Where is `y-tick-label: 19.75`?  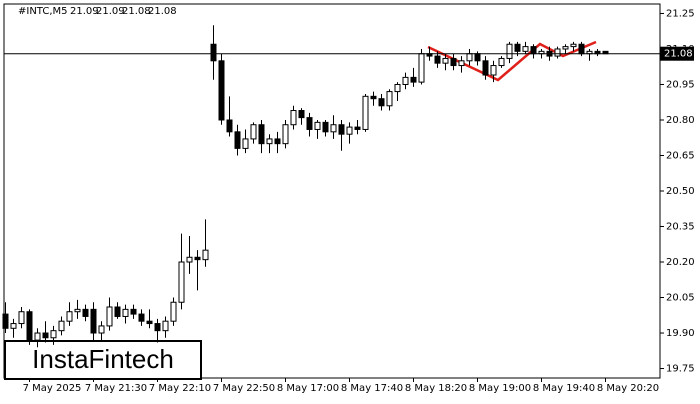
y-tick-label: 19.75 is located at coordinates (680, 369).